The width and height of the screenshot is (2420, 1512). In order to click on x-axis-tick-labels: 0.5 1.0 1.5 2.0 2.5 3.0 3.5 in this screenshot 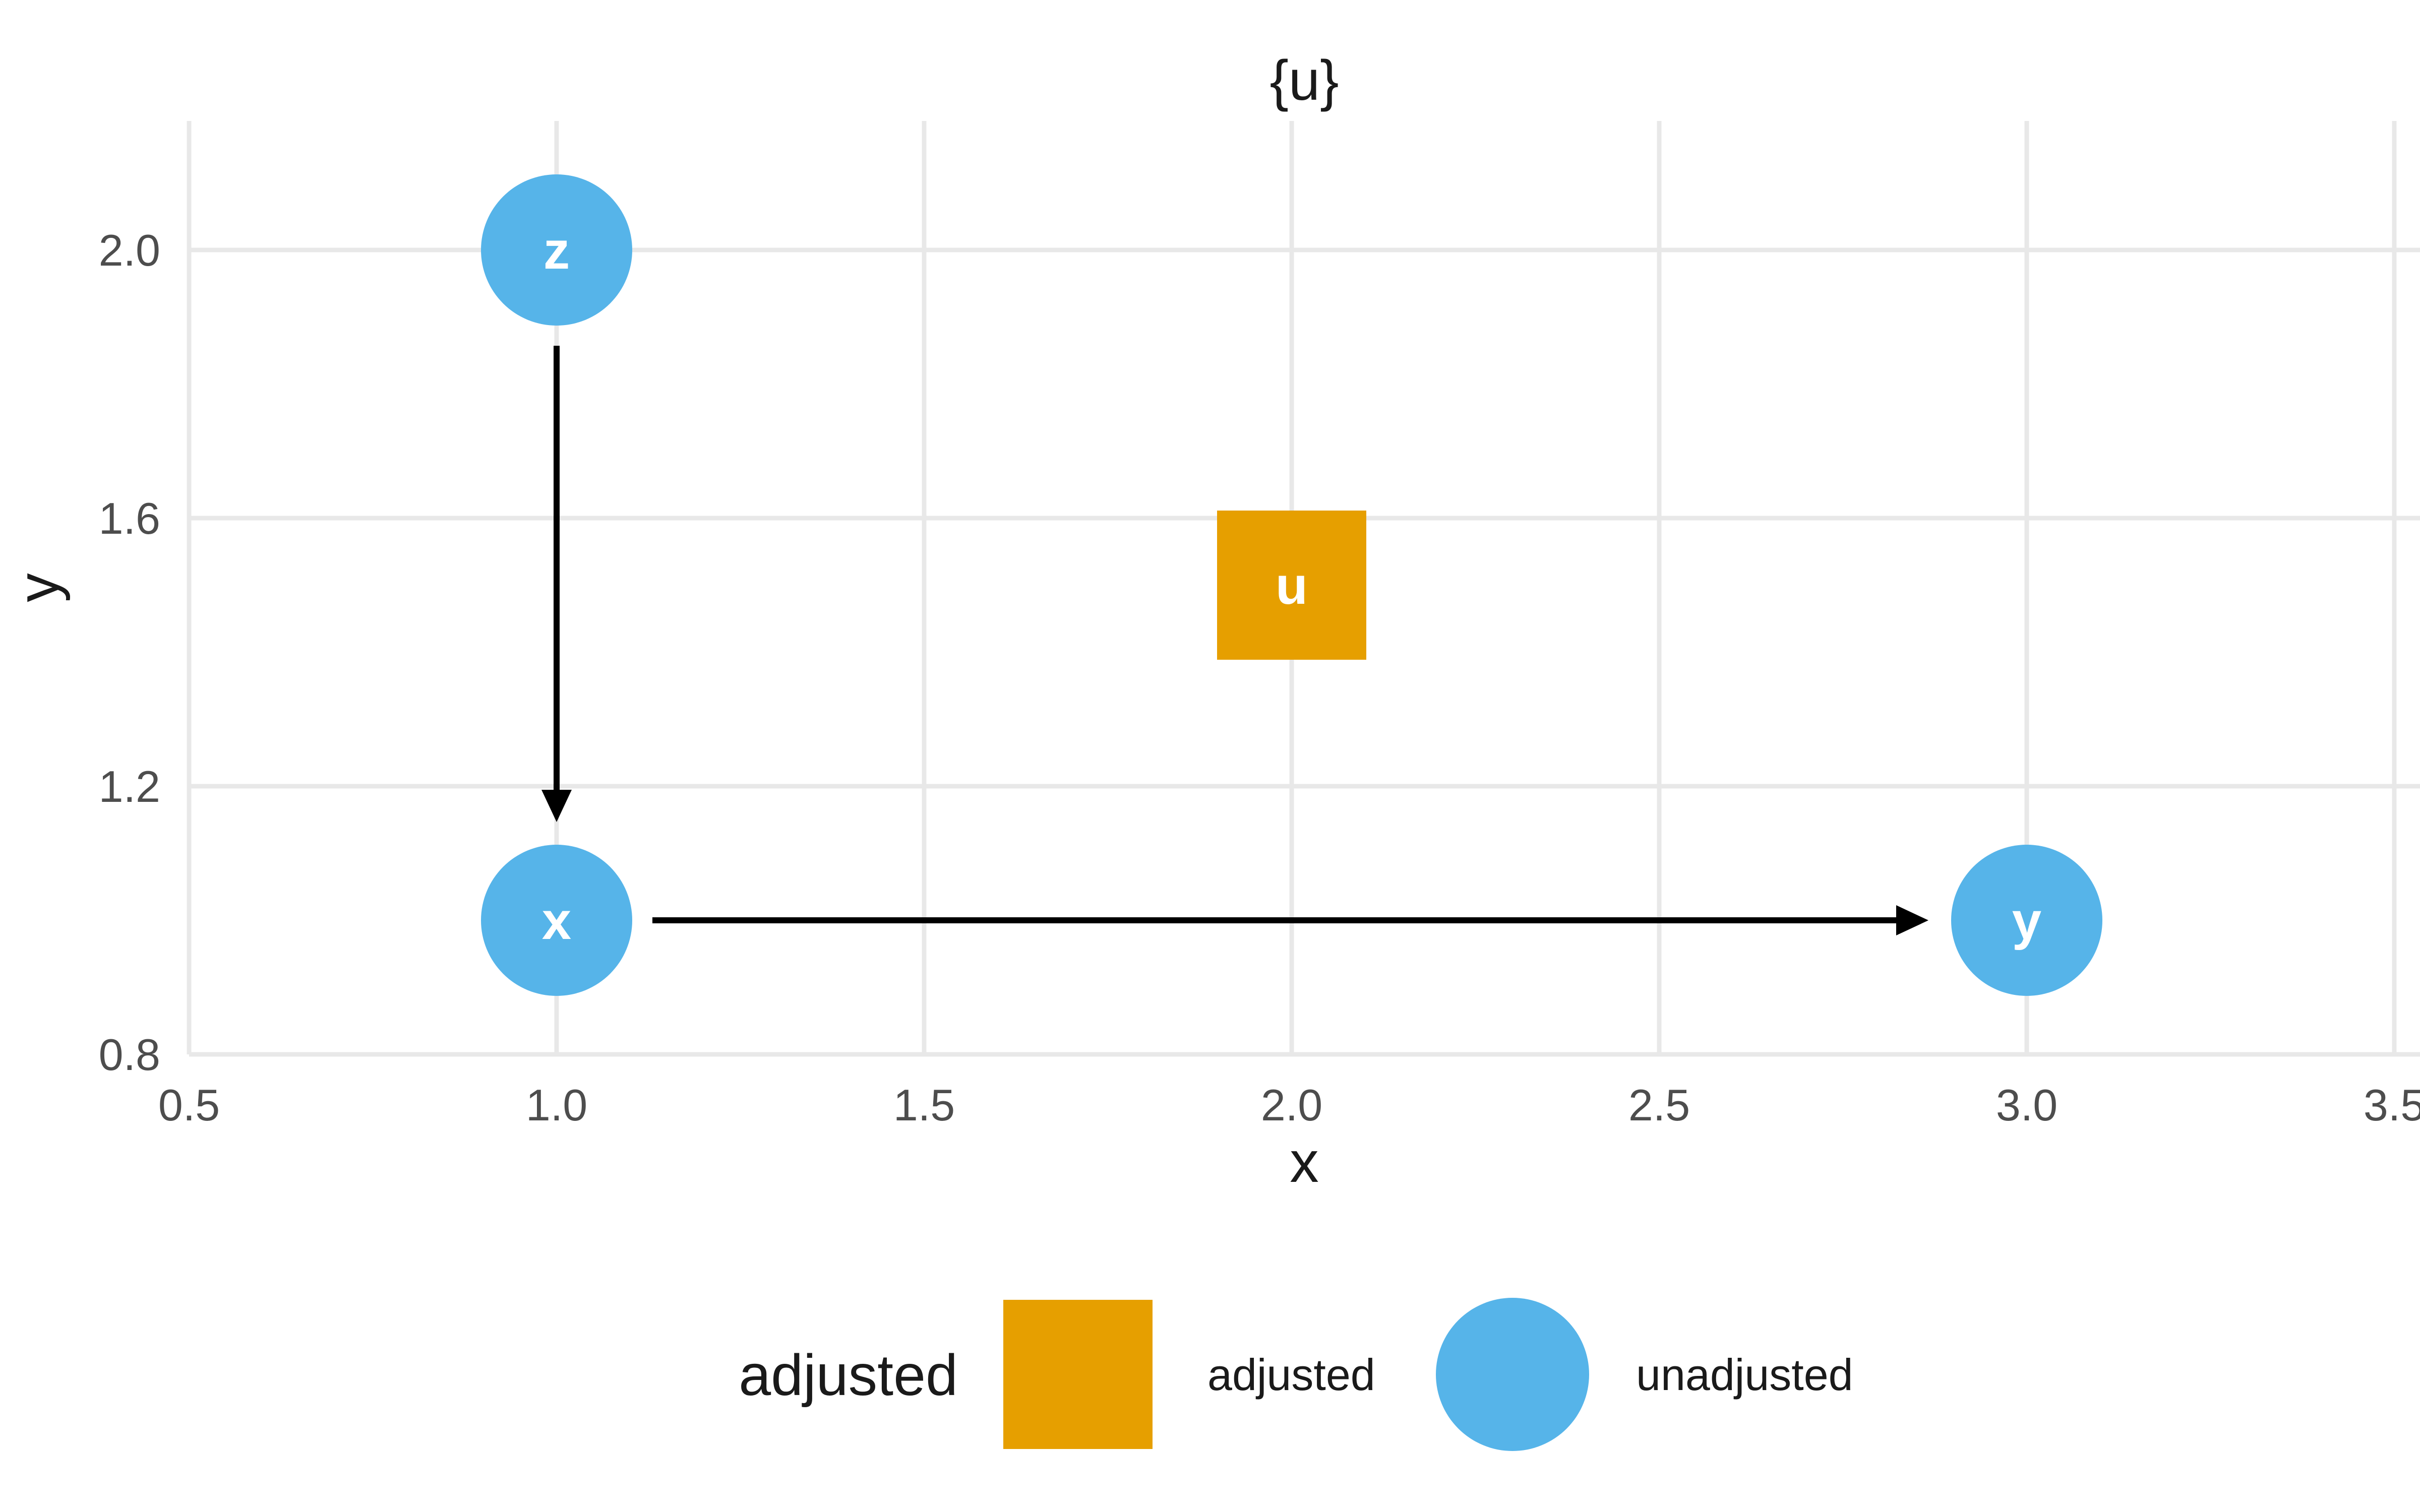, I will do `click(1289, 1105)`.